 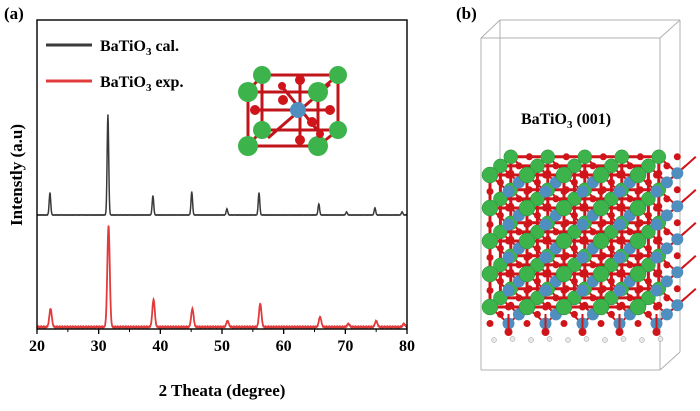 What do you see at coordinates (222, 277) in the screenshot?
I see `series-exp-trace` at bounding box center [222, 277].